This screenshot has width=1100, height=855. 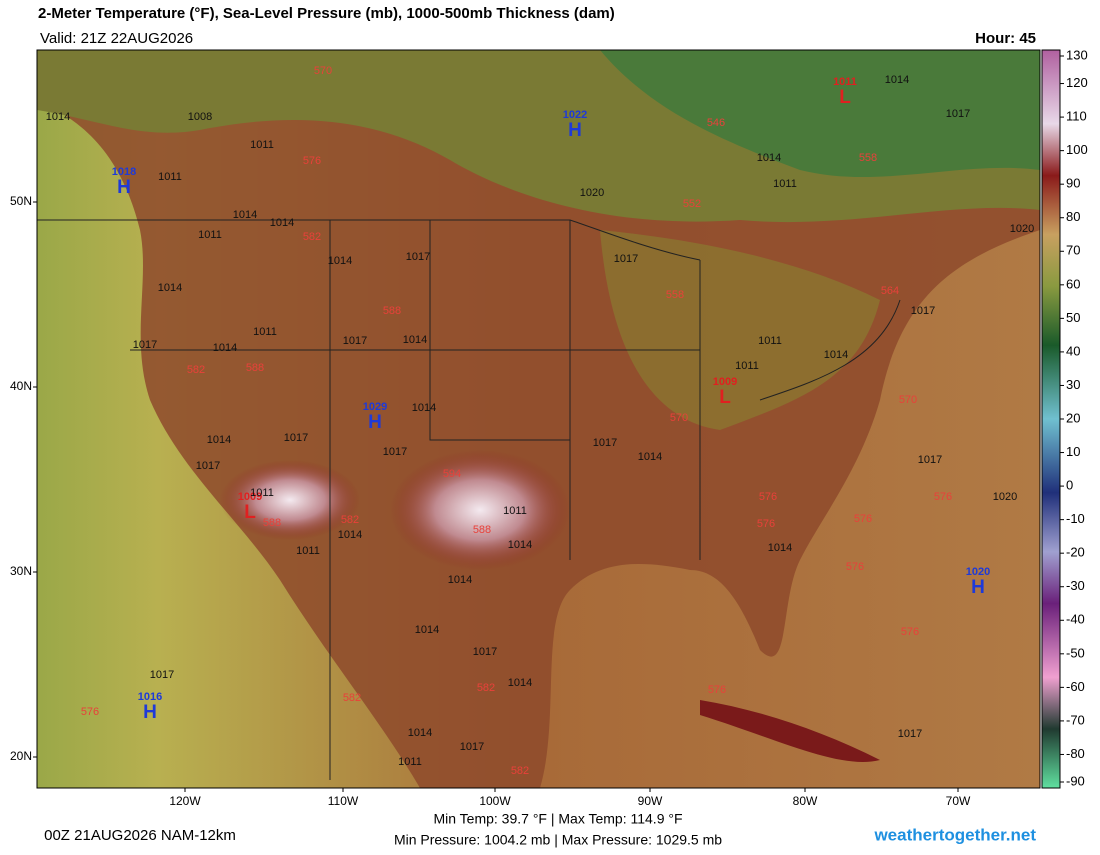 I want to click on colorbar, so click(x=1051, y=419).